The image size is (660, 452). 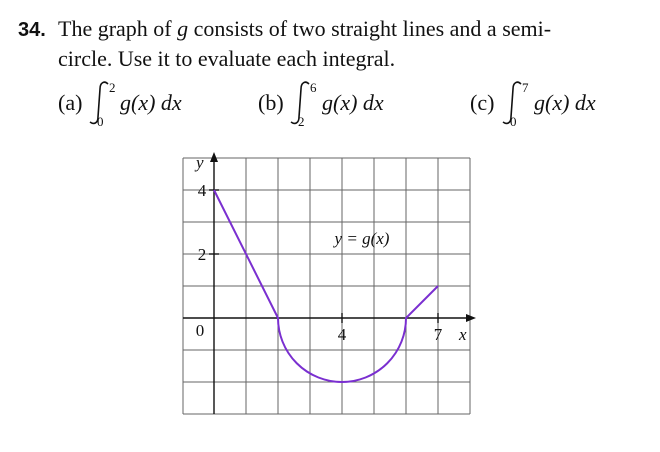 I want to click on x-axis-label: x, so click(x=462, y=334).